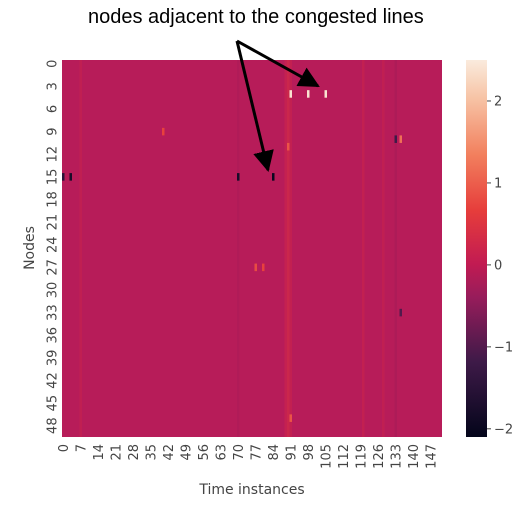 The image size is (524, 507). Describe the element at coordinates (361, 456) in the screenshot. I see `x-tick-label: 119` at that location.